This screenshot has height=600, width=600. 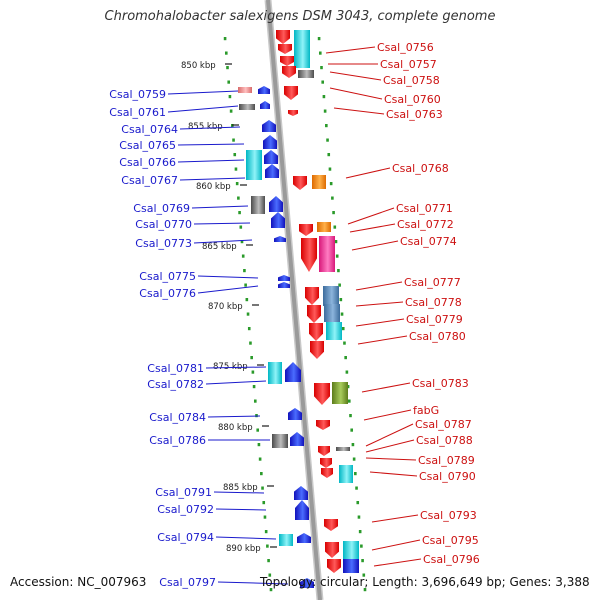 What do you see at coordinates (408, 64) in the screenshot?
I see `gene-label-right: Csal_0757` at bounding box center [408, 64].